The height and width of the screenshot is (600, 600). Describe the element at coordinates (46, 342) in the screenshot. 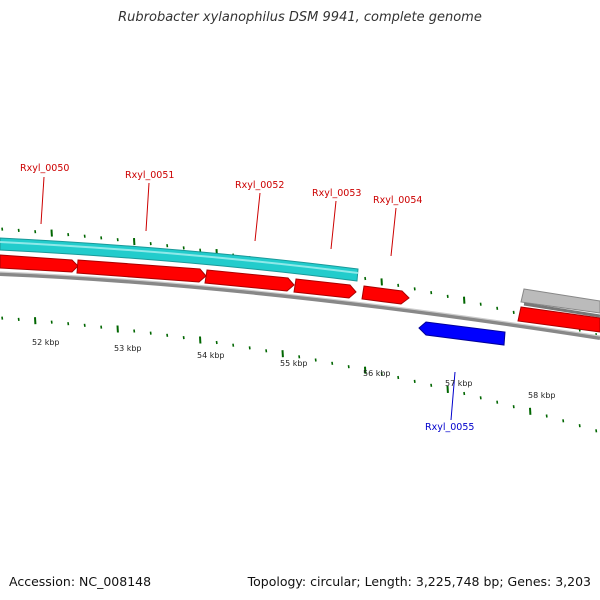

I see `scale-label-52kbp: 52 kbp` at that location.